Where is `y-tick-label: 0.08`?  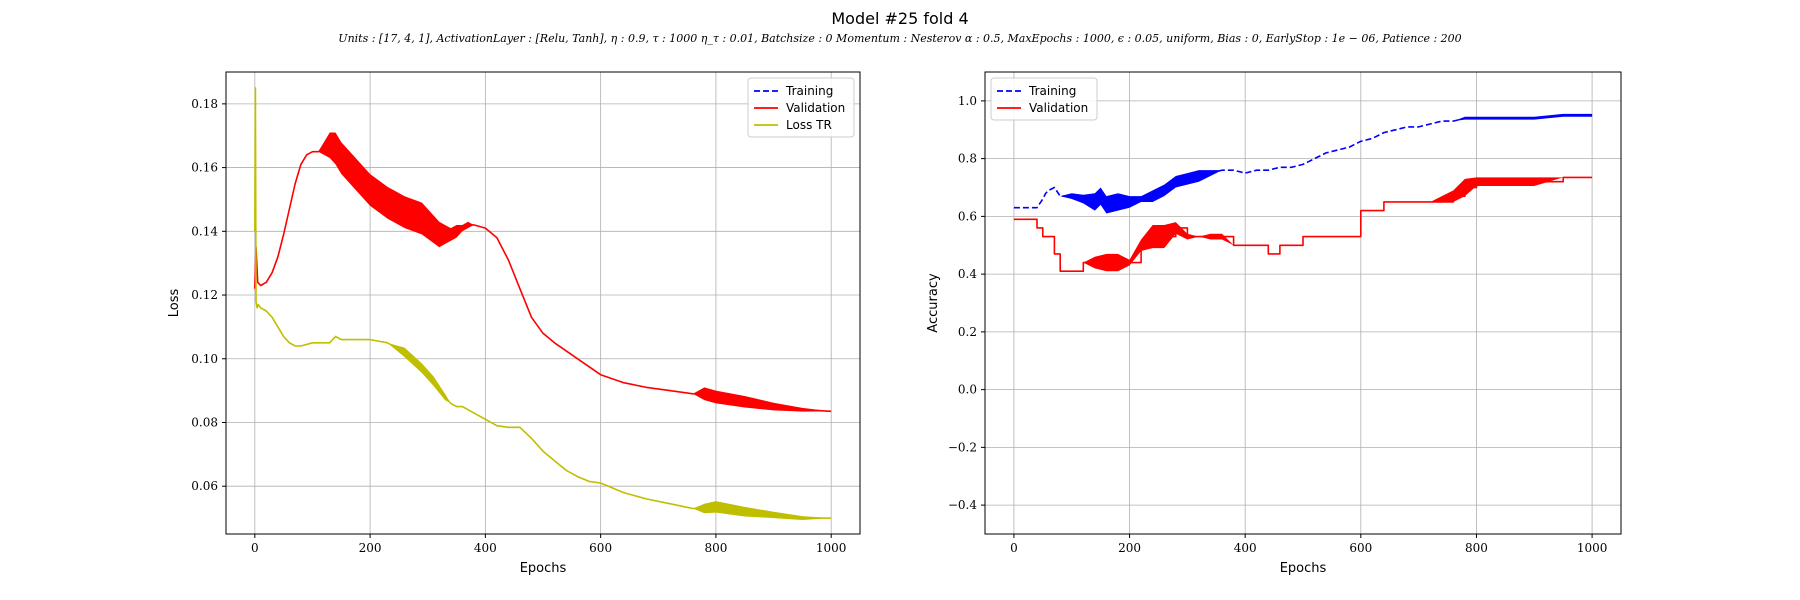 y-tick-label: 0.08 is located at coordinates (204, 422).